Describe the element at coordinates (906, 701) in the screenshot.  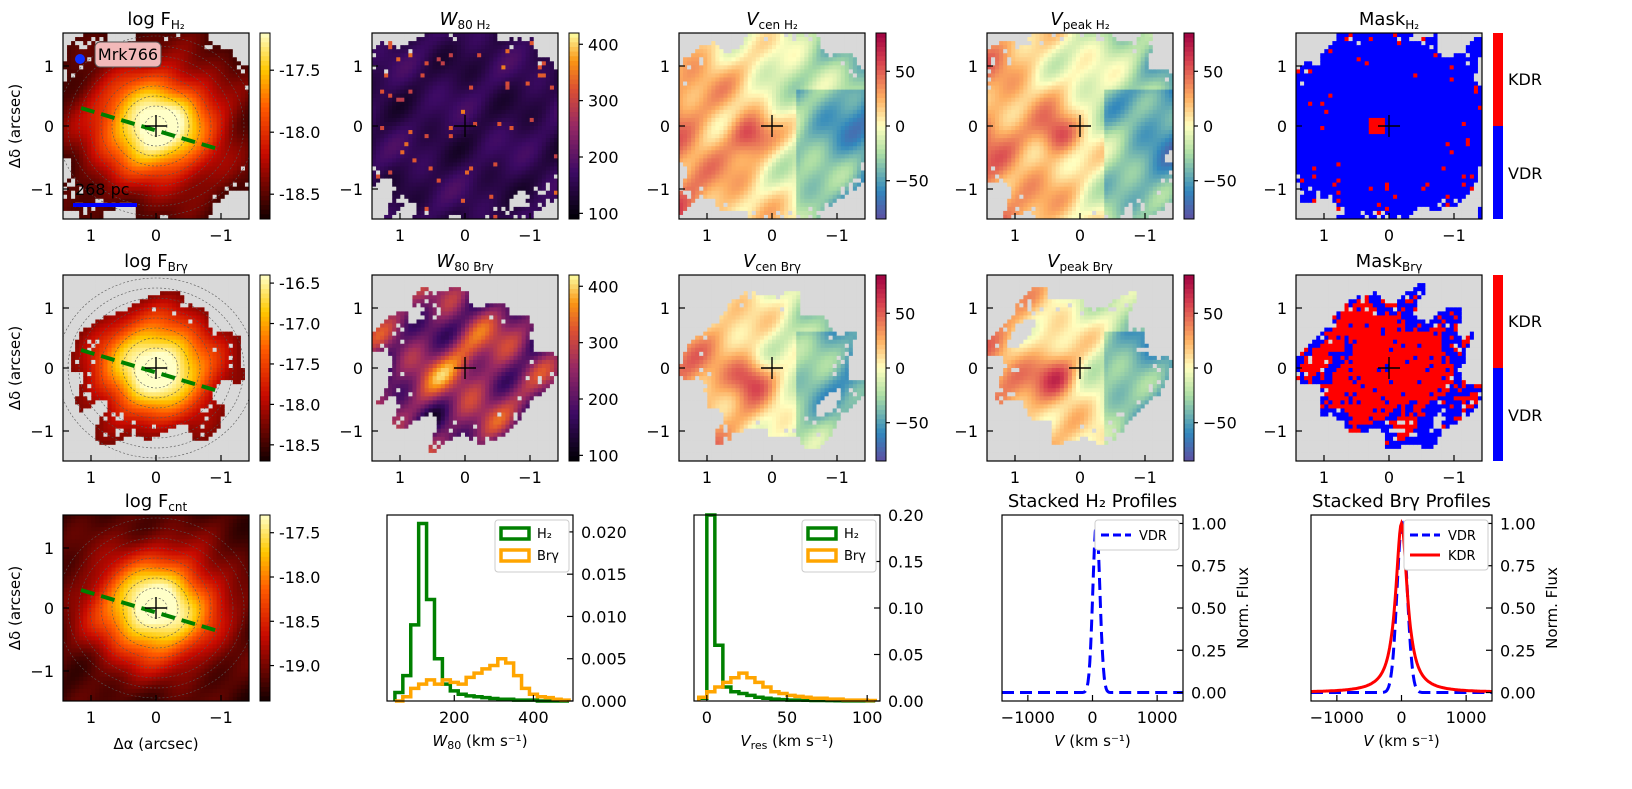
I see `y-tick-label: 0.00` at that location.